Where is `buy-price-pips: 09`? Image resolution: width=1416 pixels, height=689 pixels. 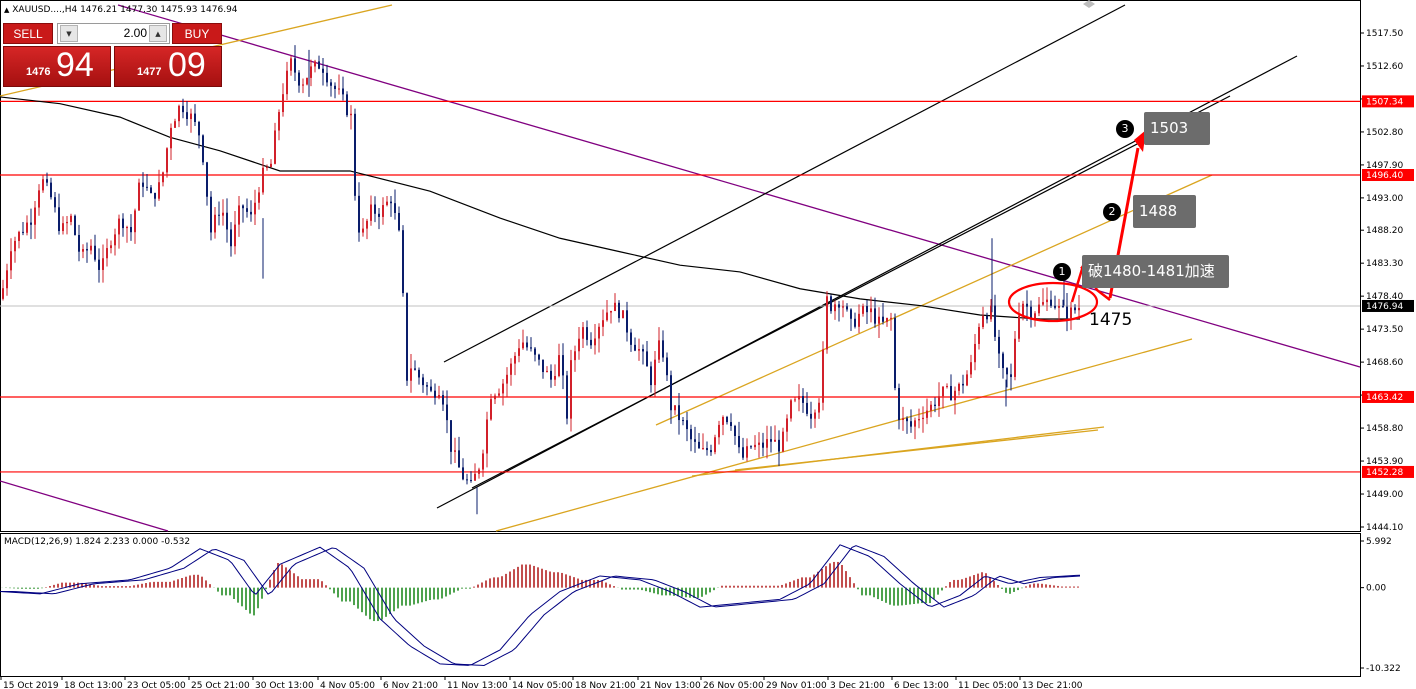 buy-price-pips: 09 is located at coordinates (187, 65).